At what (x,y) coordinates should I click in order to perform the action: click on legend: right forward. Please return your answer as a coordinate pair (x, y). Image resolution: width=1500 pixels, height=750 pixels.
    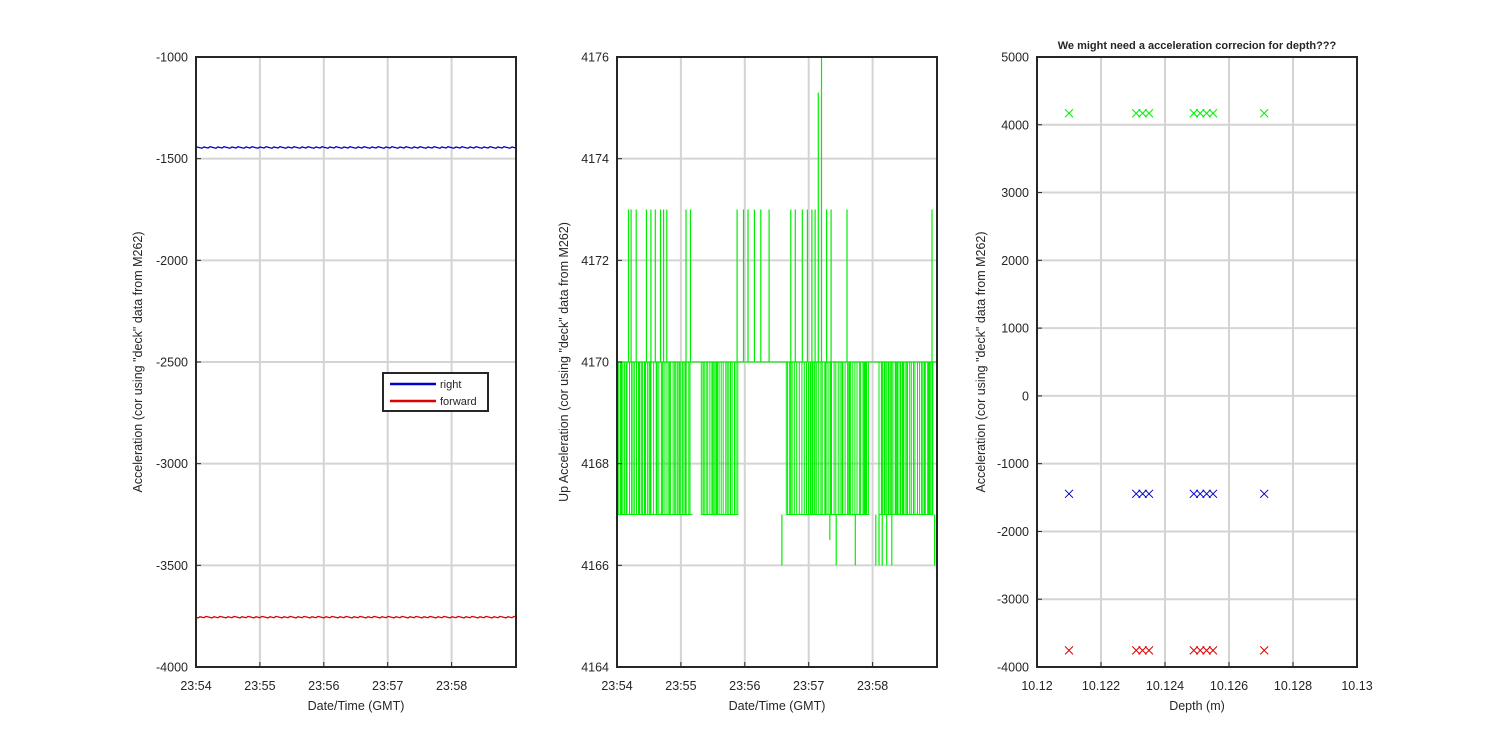
    Looking at the image, I should click on (435, 392).